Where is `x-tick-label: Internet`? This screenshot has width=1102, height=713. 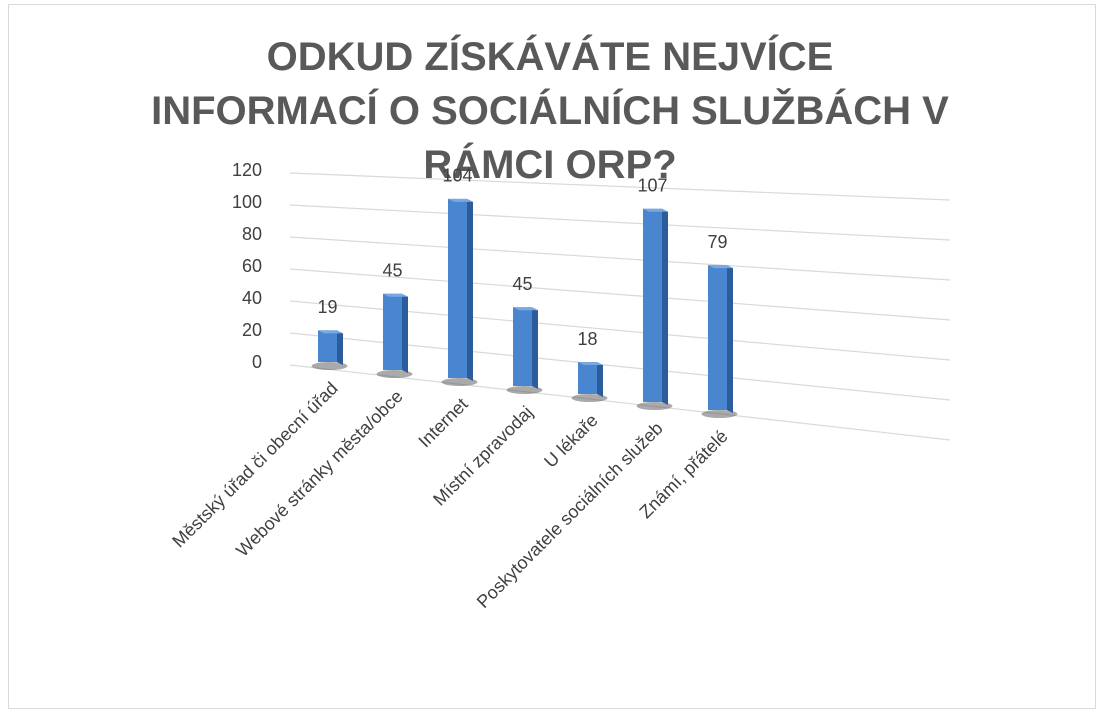 x-tick-label: Internet is located at coordinates (442, 422).